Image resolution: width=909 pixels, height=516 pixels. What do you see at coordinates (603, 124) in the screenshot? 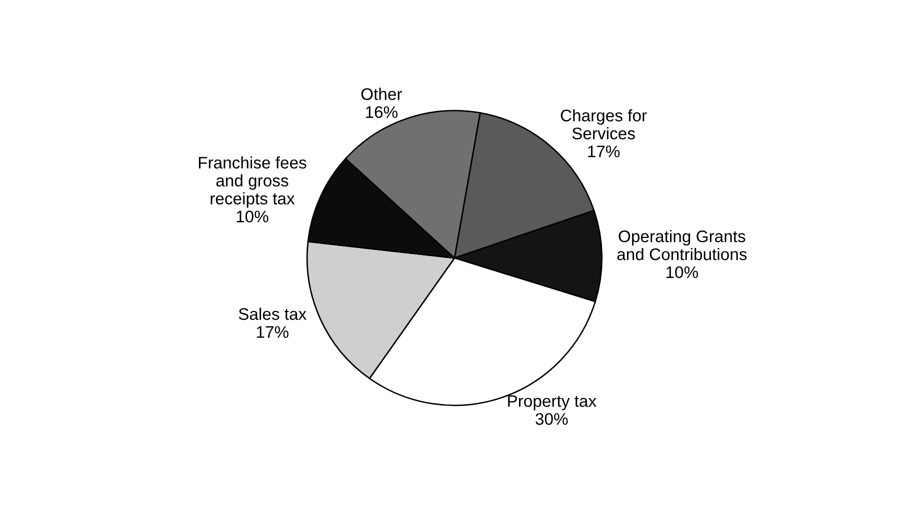
I see `slice-label: Charges for Services` at bounding box center [603, 124].